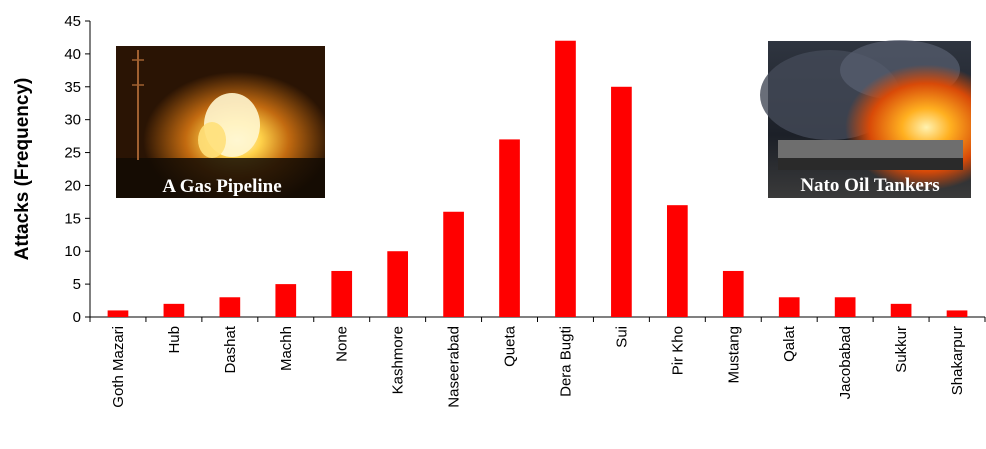 The image size is (986, 449). I want to click on x-axis-ticks, so click(537, 319).